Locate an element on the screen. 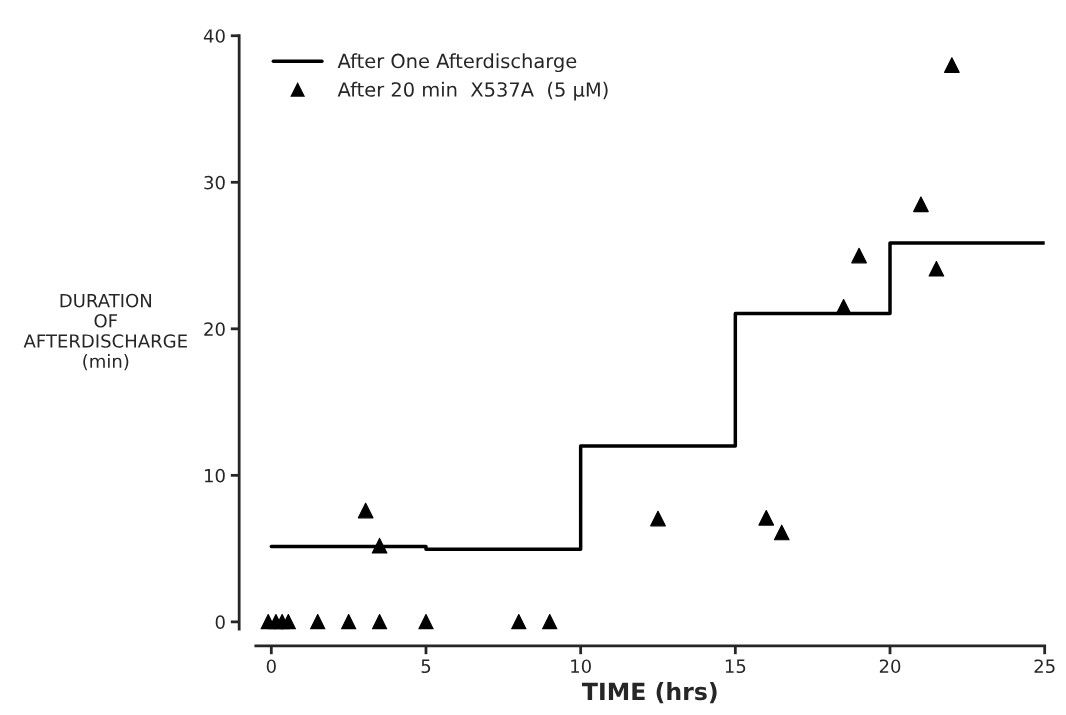 This screenshot has height=715, width=1066. y-tick-label: 0 is located at coordinates (220, 622).